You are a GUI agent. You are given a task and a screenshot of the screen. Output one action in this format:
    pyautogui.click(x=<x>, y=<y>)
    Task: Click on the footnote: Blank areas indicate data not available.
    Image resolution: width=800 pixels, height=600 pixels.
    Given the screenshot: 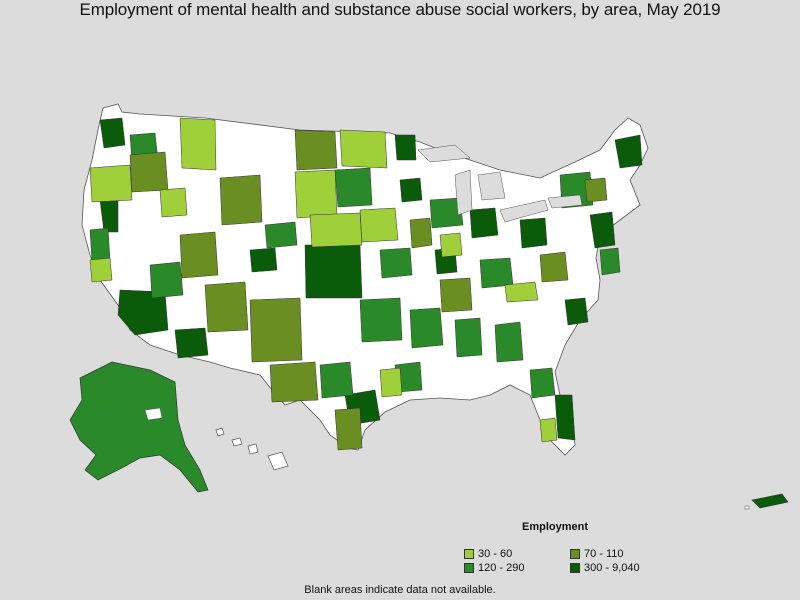 What is the action you would take?
    pyautogui.click(x=400, y=590)
    